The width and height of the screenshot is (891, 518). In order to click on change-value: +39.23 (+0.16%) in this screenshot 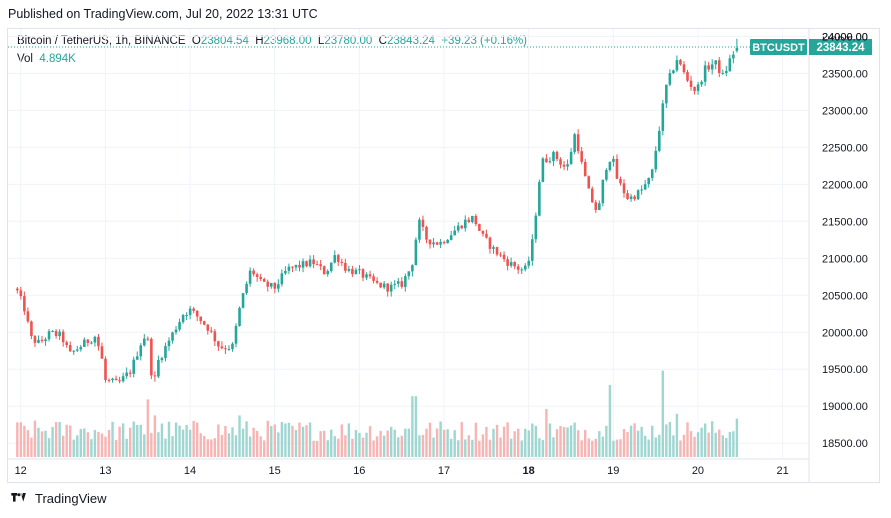, I will do `click(484, 41)`.